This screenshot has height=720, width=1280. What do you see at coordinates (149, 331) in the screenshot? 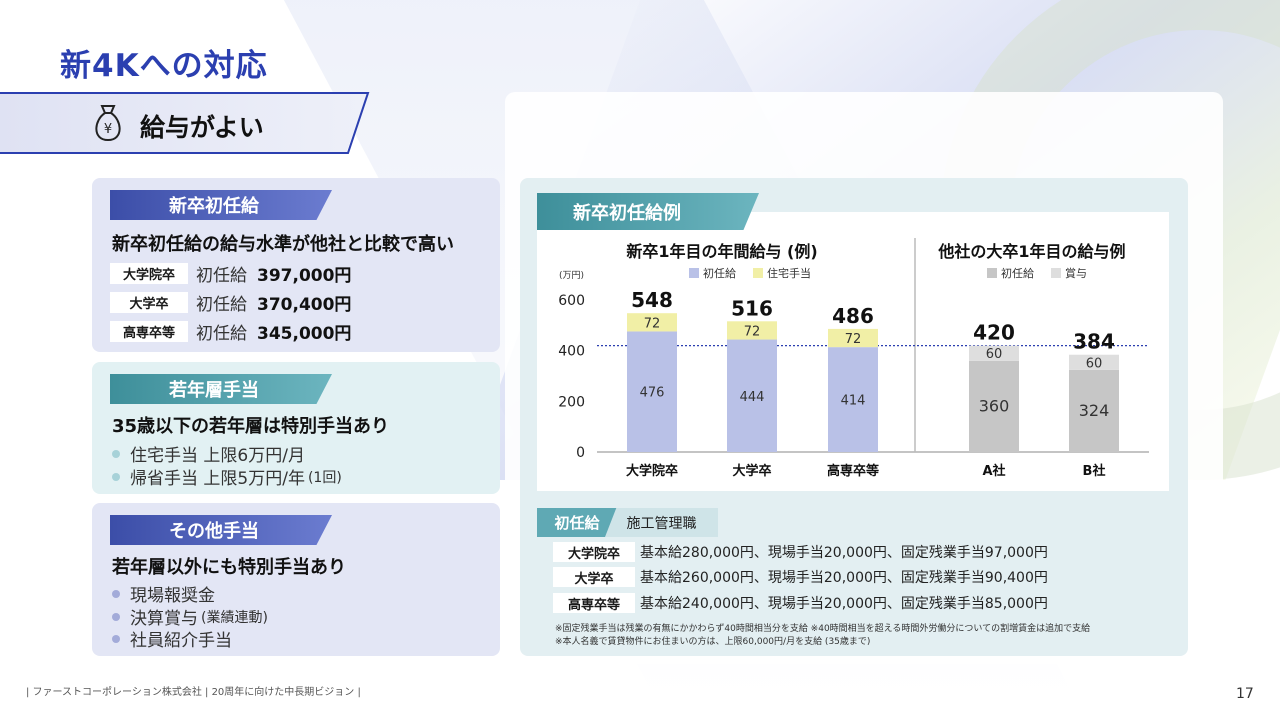
I see `salary-row-label: 高専卒等` at bounding box center [149, 331].